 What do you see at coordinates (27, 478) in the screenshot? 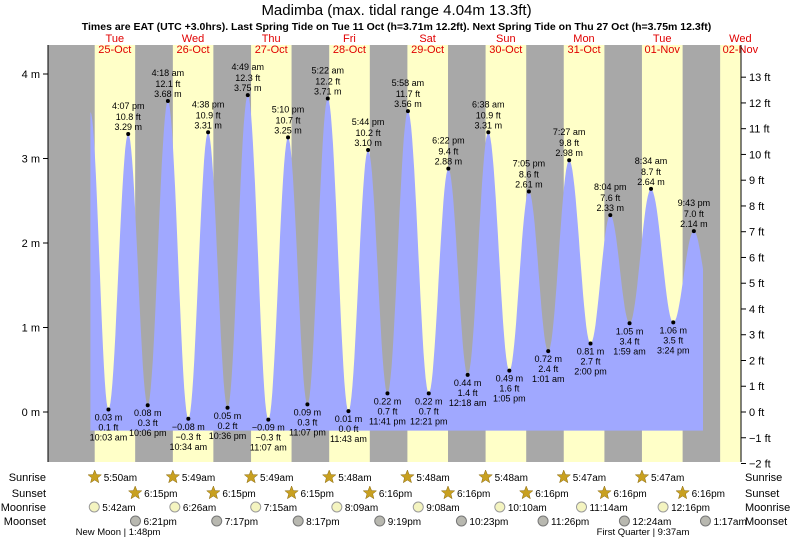
I see `row-label-sunrise: Sunrise` at bounding box center [27, 478].